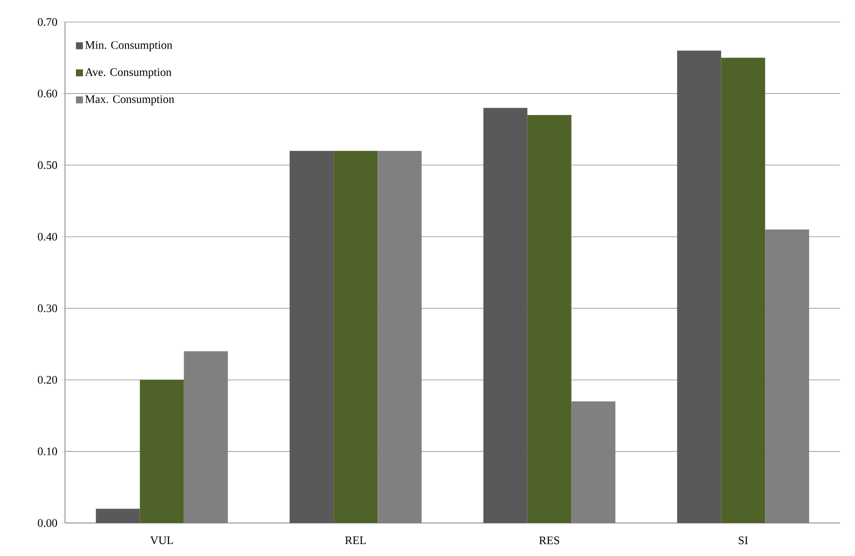  What do you see at coordinates (48, 308) in the screenshot?
I see `y-tick-label: 0.30` at bounding box center [48, 308].